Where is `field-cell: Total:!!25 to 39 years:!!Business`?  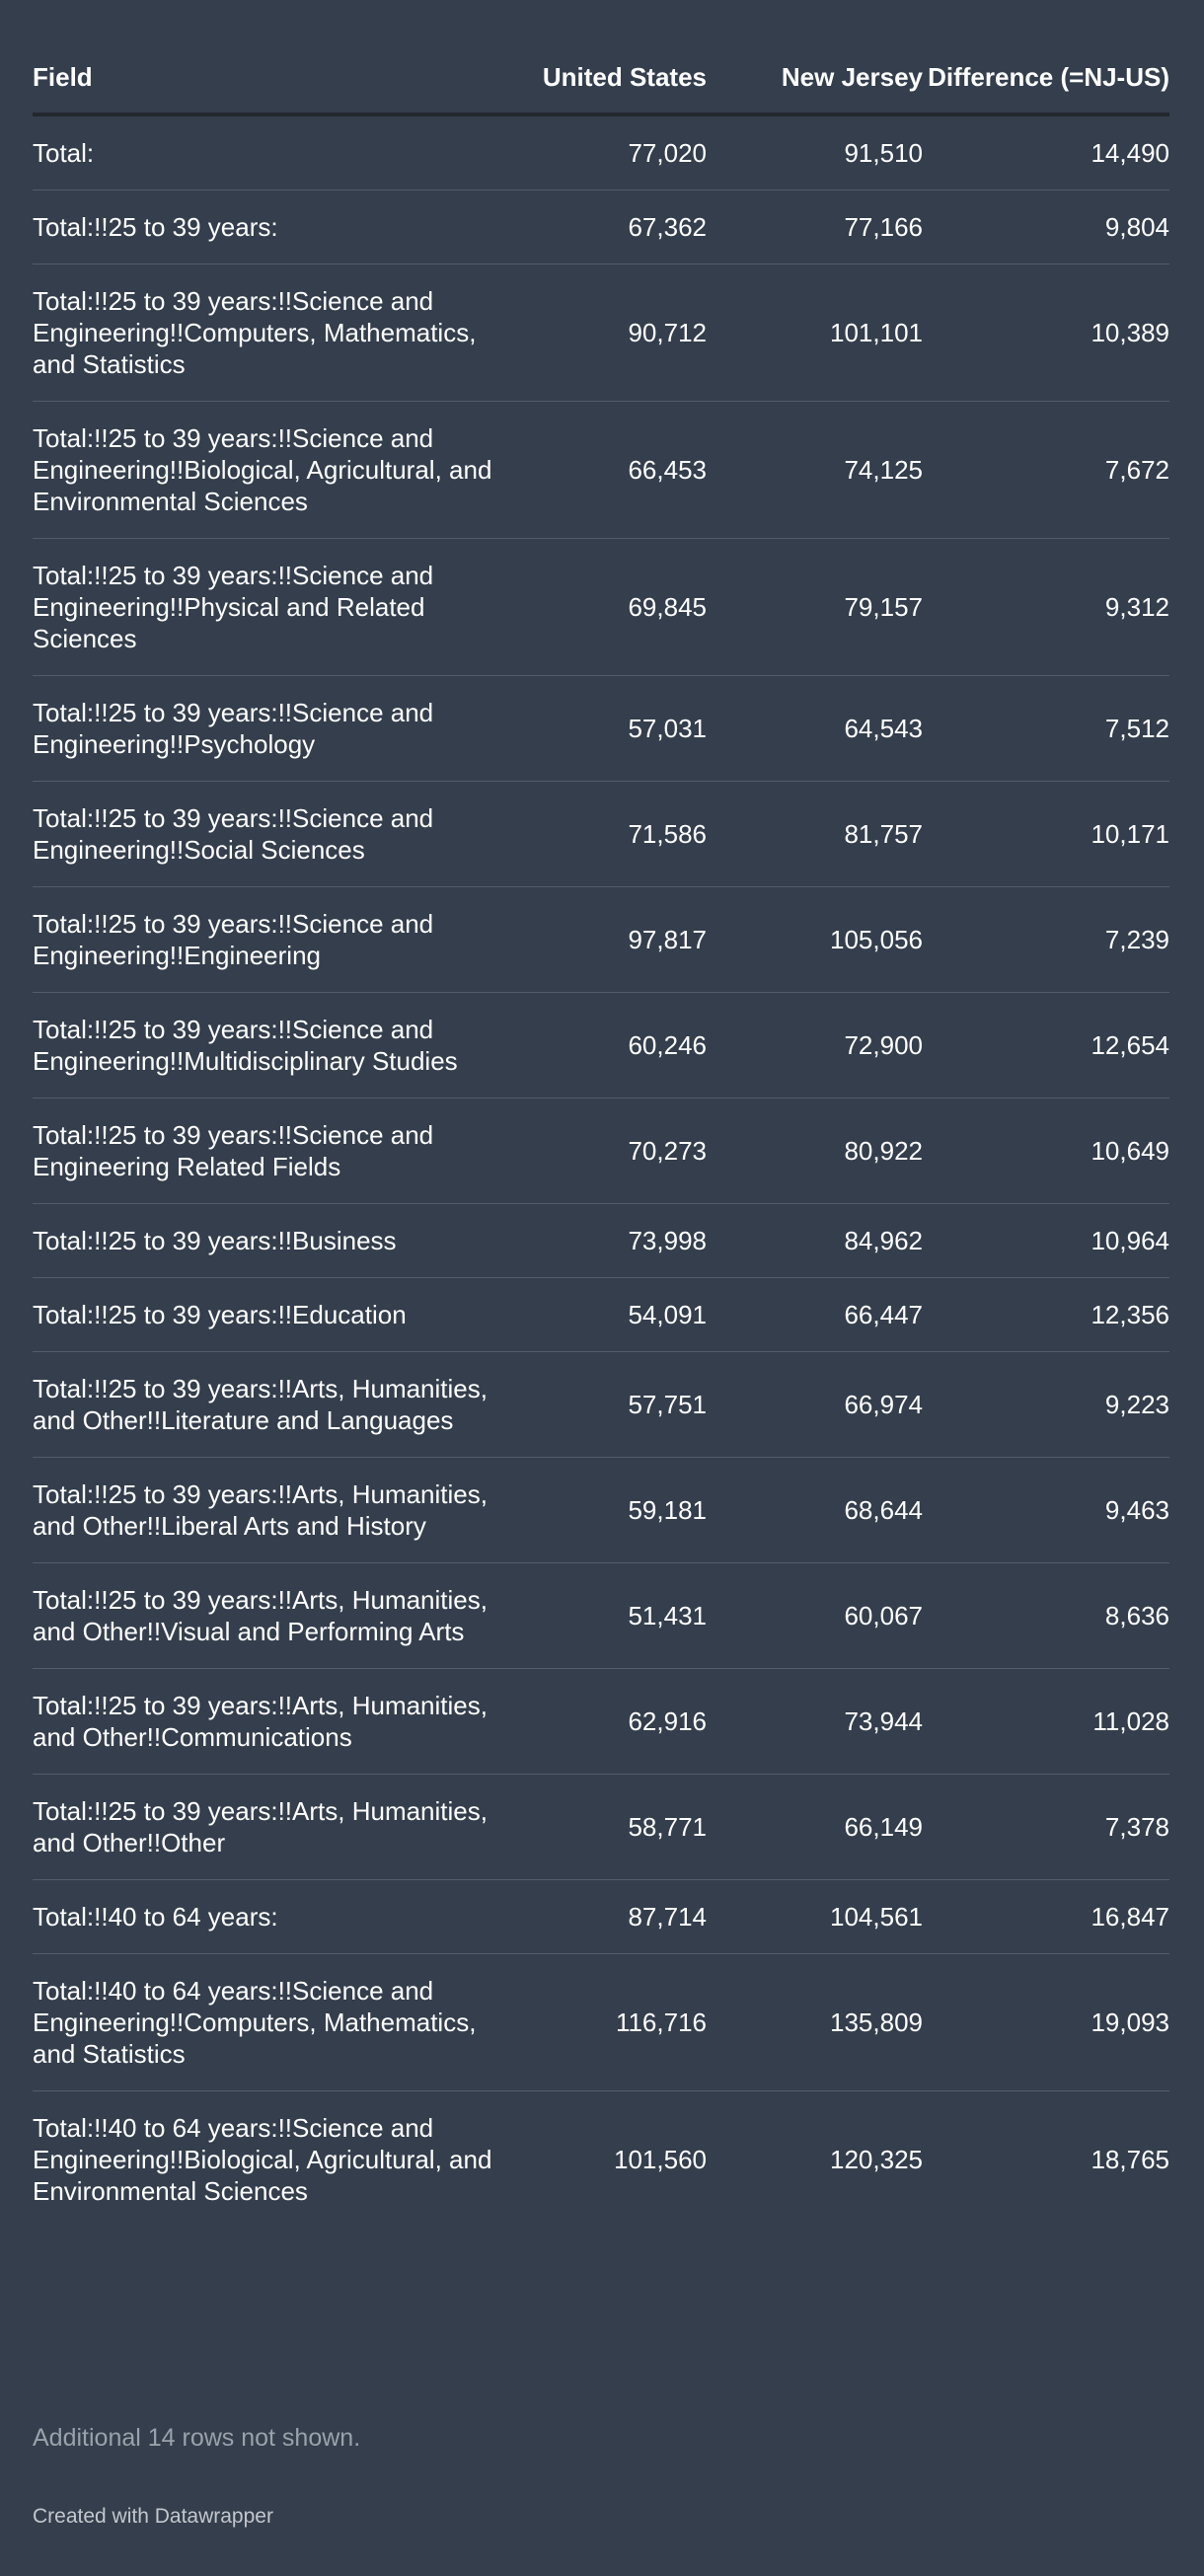
field-cell: Total:!!25 to 39 years:!!Business is located at coordinates (279, 1240).